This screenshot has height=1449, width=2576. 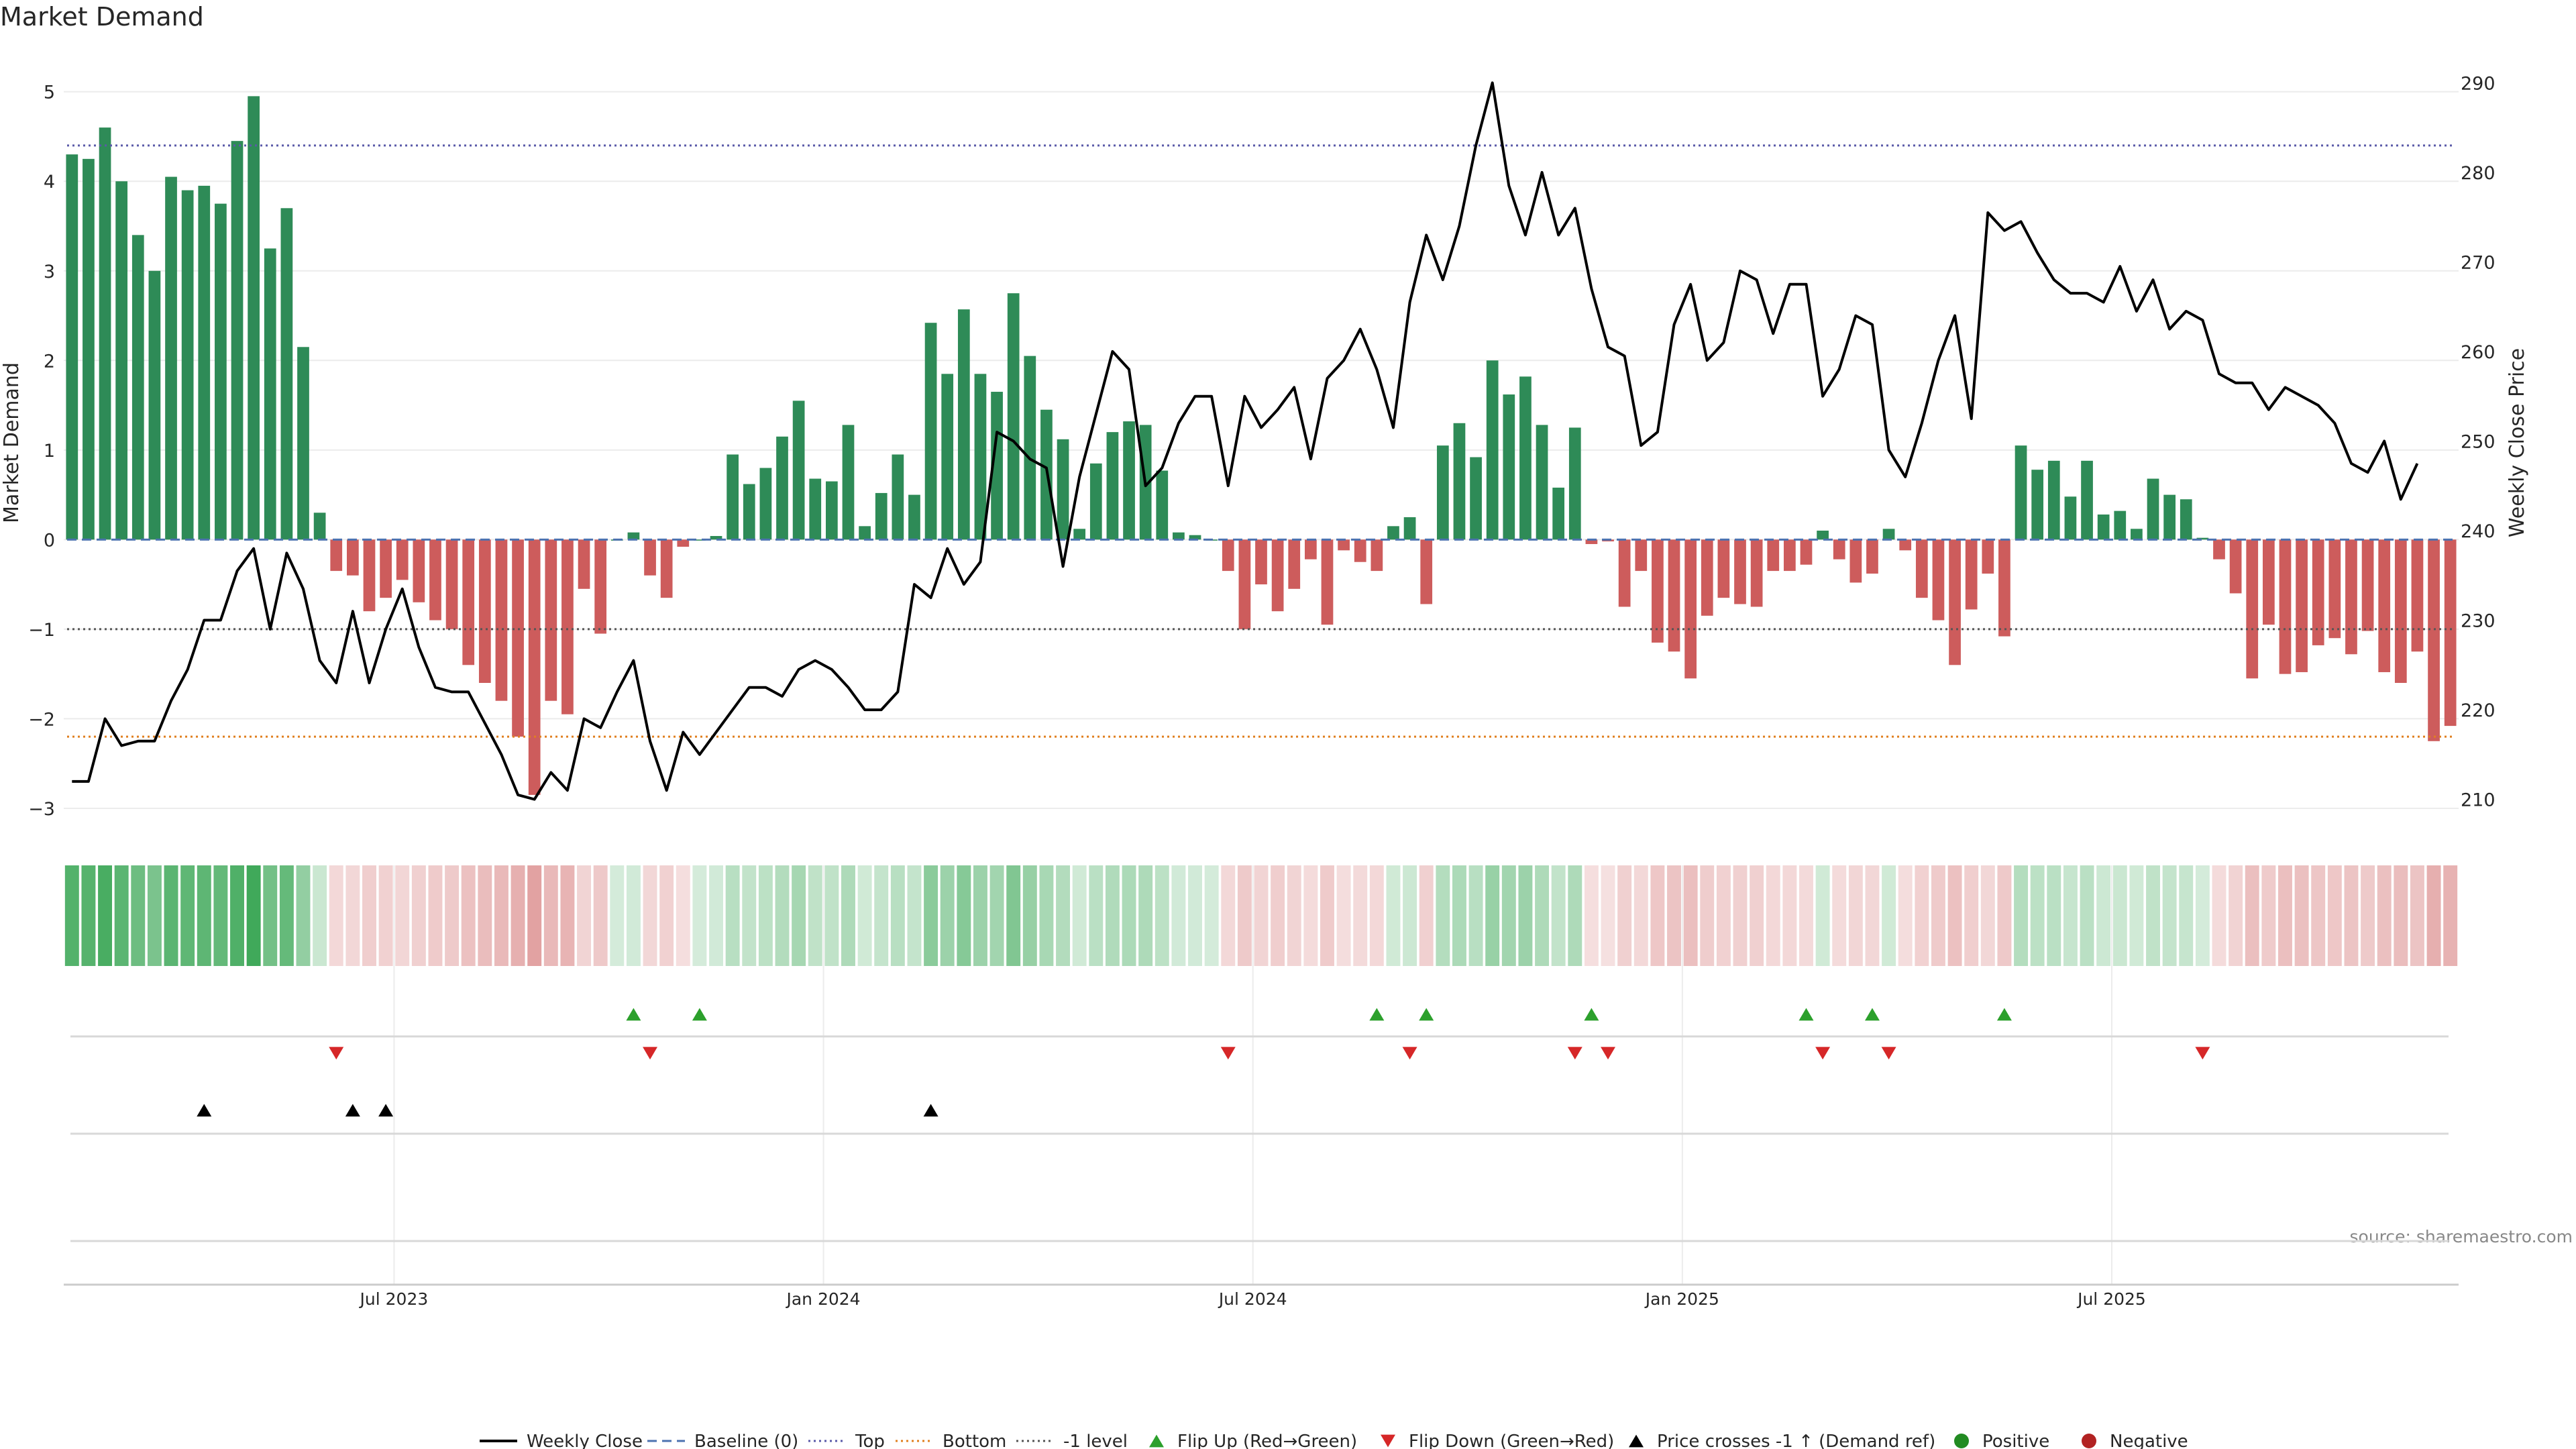 What do you see at coordinates (2478, 710) in the screenshot?
I see `y-tick-right: 220` at bounding box center [2478, 710].